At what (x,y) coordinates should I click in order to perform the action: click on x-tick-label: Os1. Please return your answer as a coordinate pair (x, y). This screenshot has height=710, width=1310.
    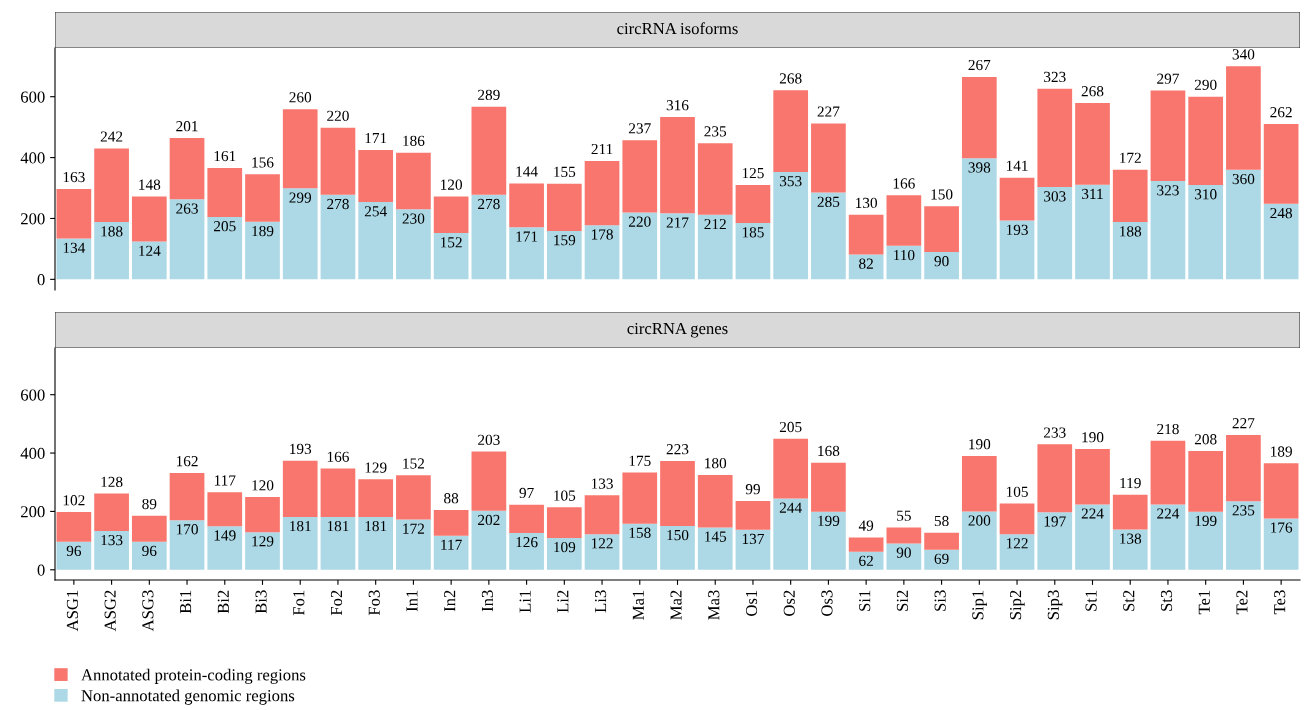
    Looking at the image, I should click on (751, 603).